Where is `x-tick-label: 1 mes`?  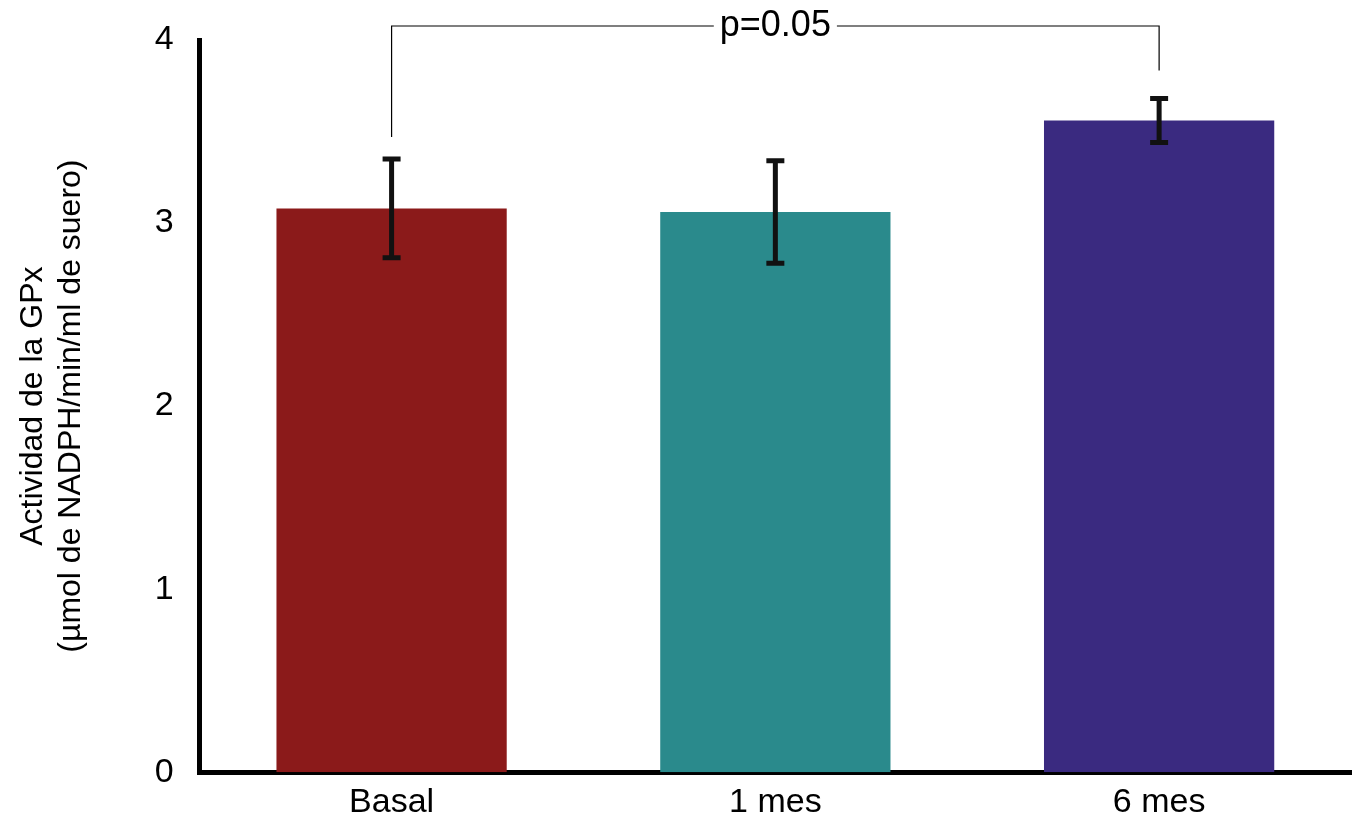 x-tick-label: 1 mes is located at coordinates (775, 799).